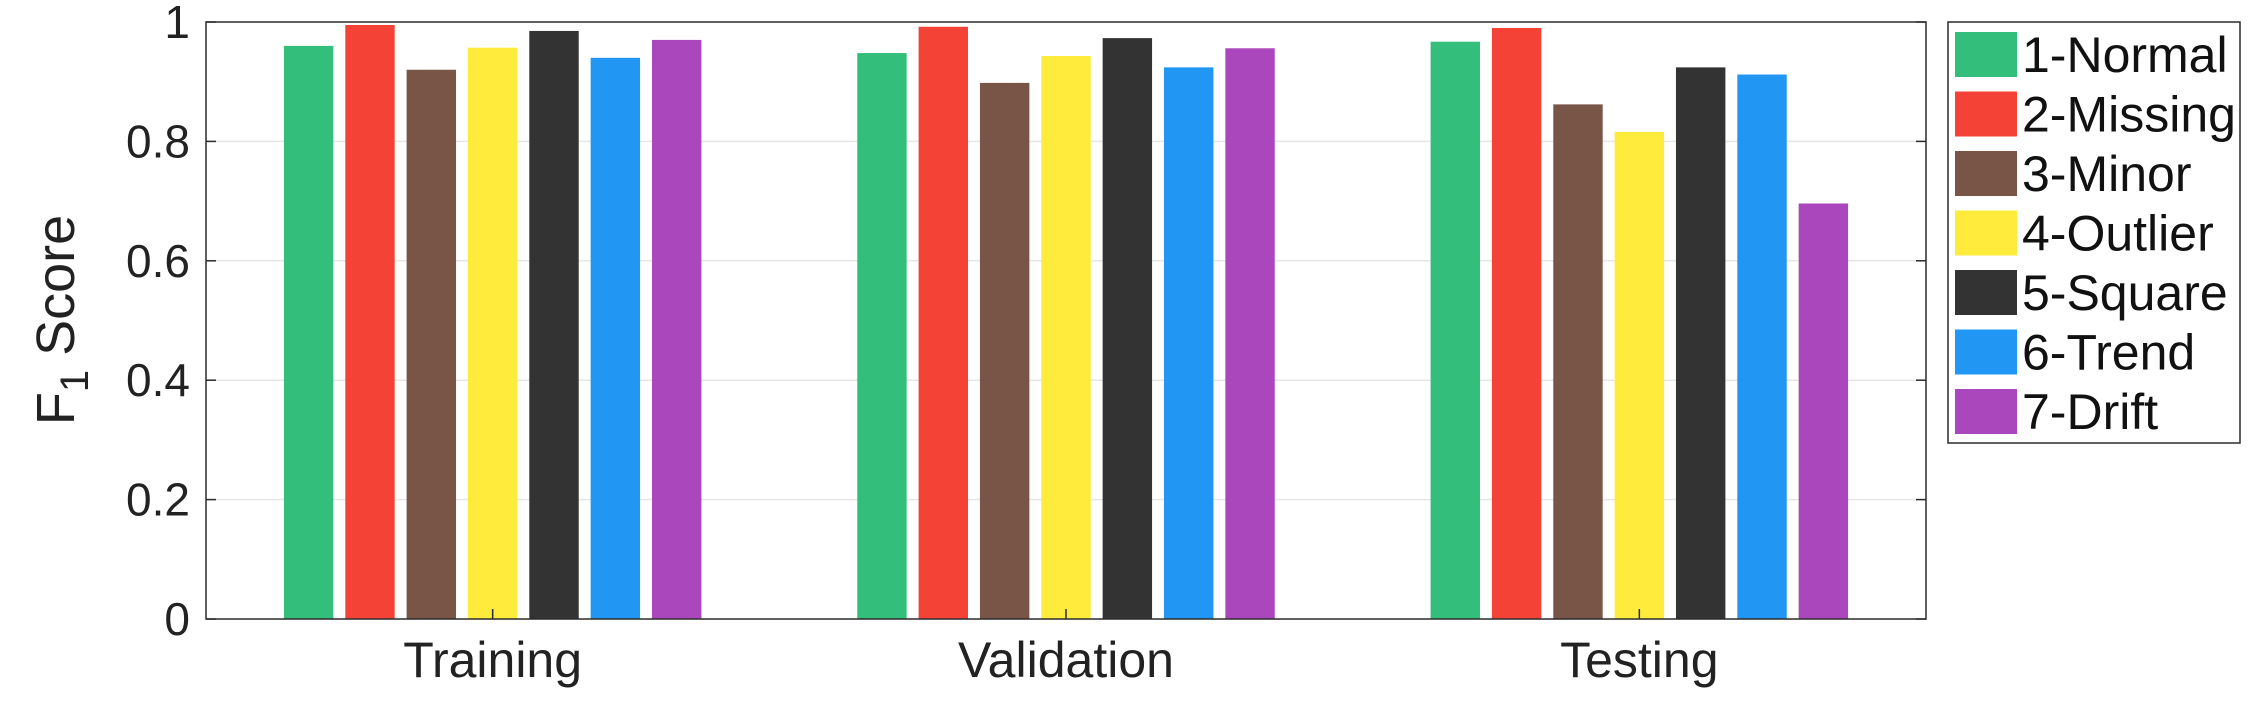  I want to click on x-tick-label: Validation, so click(1066, 660).